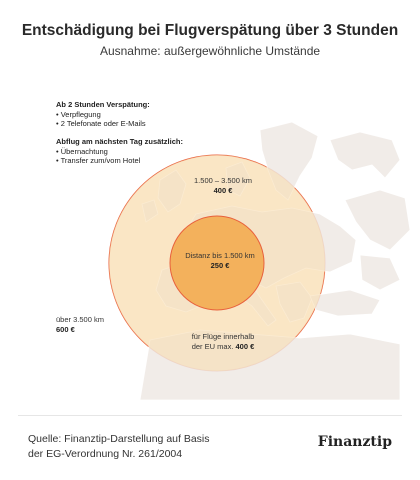 The height and width of the screenshot is (480, 420). I want to click on info-item: • Übernachtung, so click(82, 151).